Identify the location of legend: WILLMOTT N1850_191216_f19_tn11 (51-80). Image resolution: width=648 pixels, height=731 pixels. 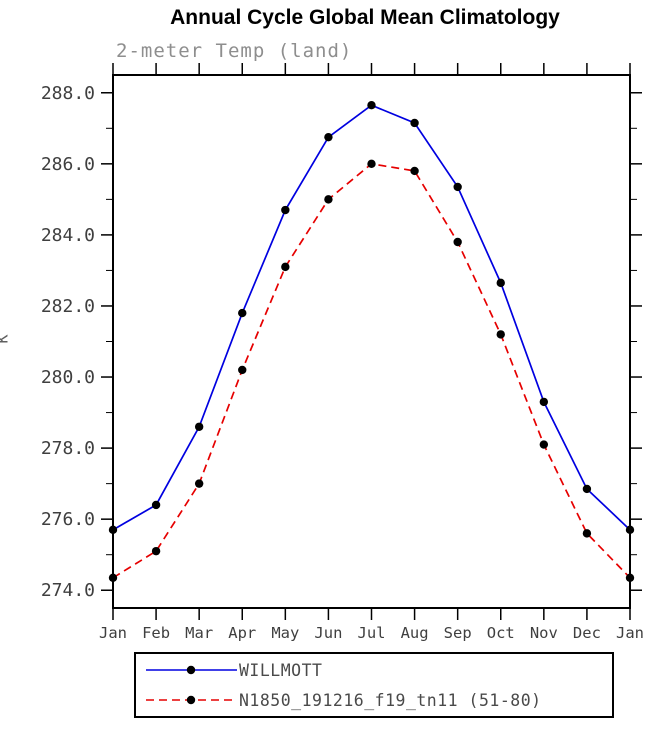
(374, 685).